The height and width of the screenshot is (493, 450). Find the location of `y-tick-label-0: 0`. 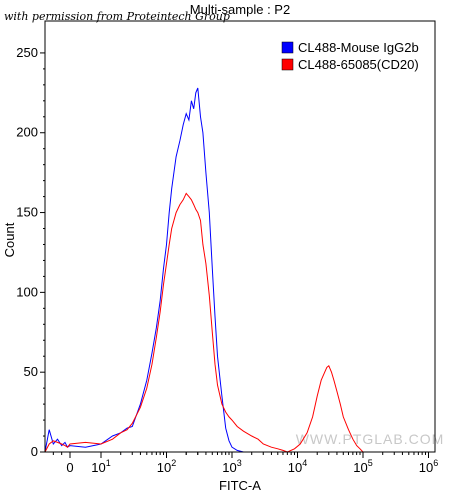

y-tick-label-0: 0 is located at coordinates (34, 451).